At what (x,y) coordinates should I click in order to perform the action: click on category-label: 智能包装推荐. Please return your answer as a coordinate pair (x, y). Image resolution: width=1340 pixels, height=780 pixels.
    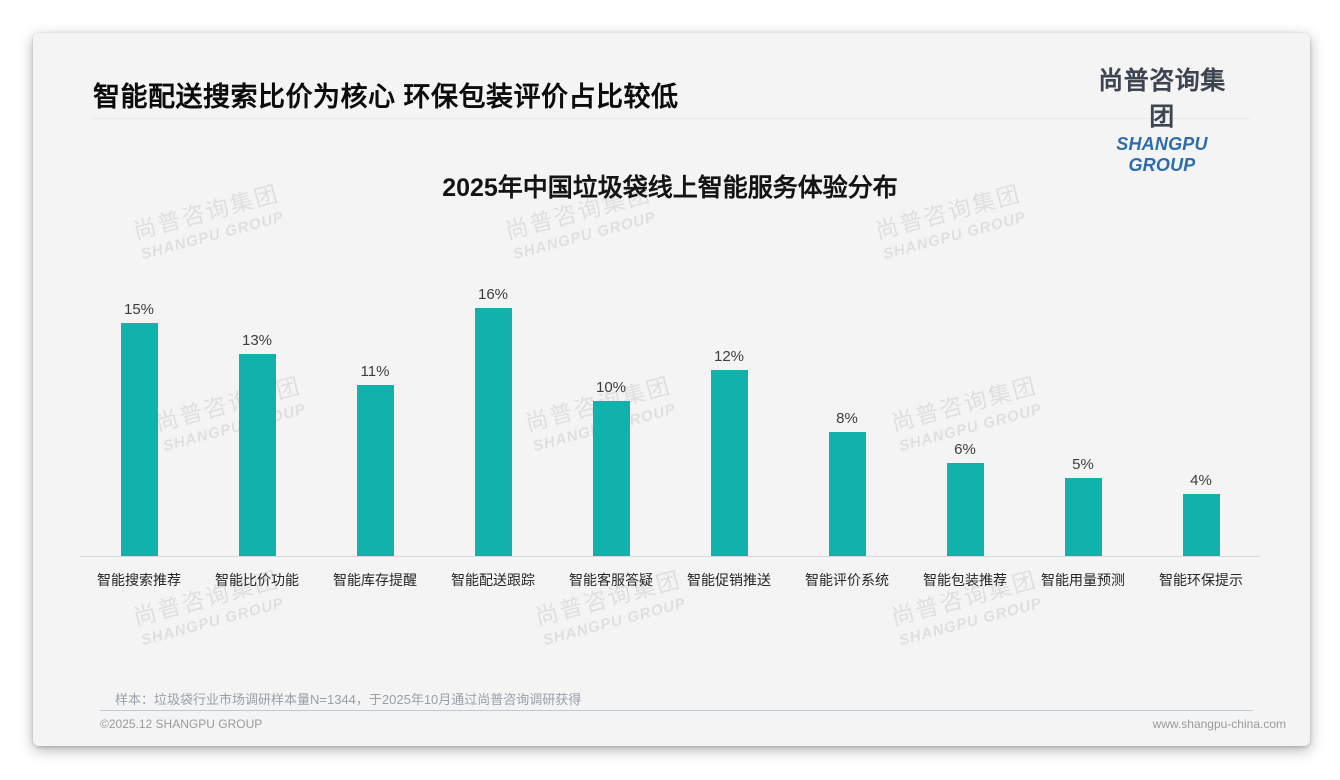
    Looking at the image, I should click on (965, 580).